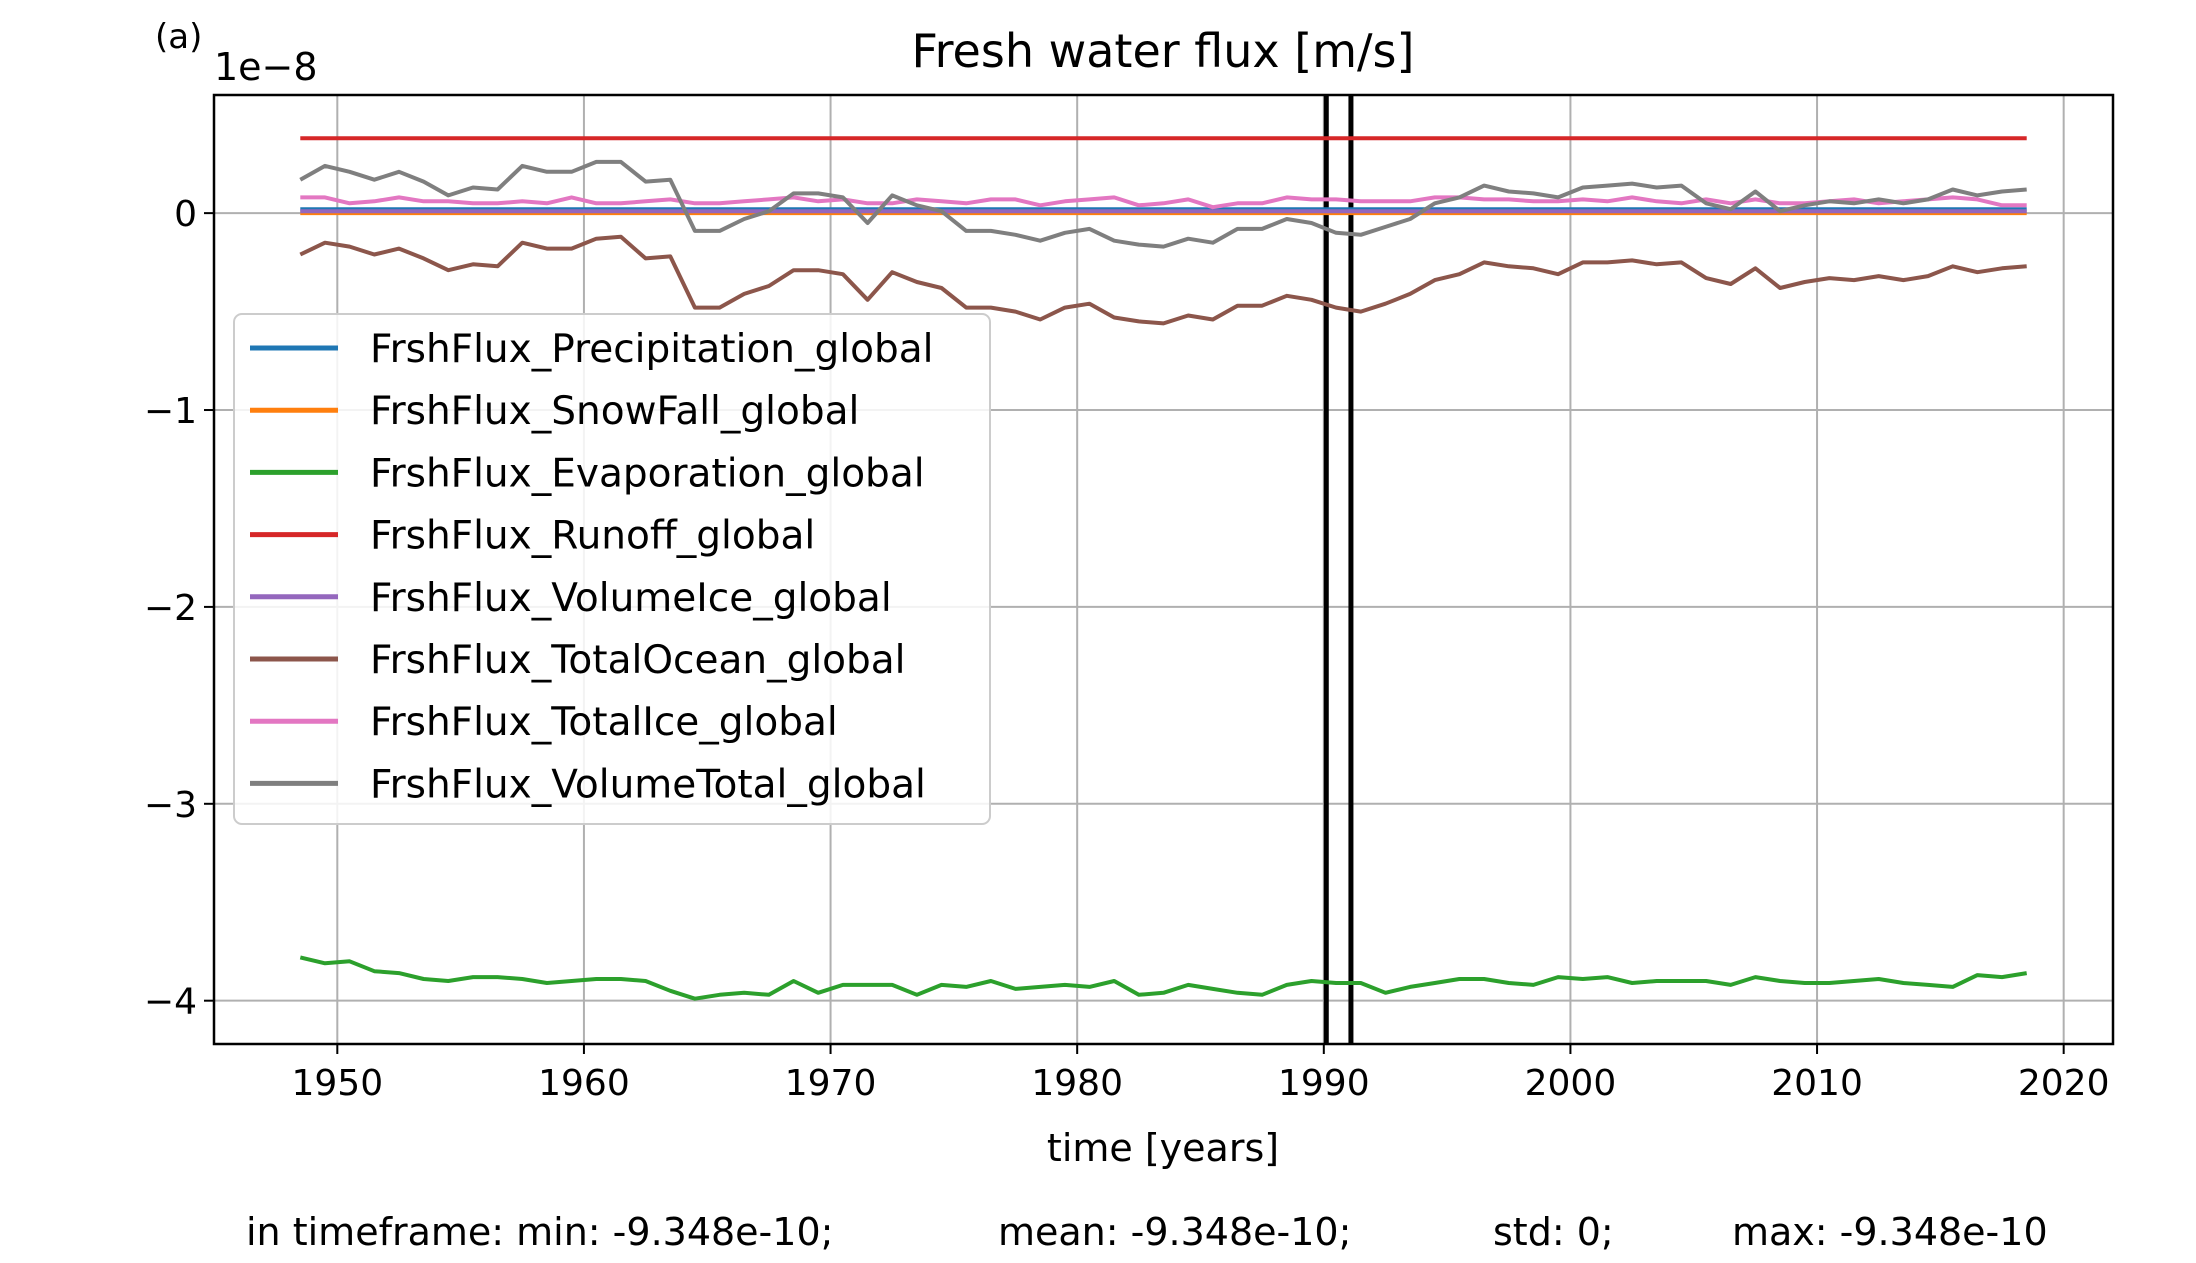 The width and height of the screenshot is (2196, 1263). What do you see at coordinates (1163, 280) in the screenshot?
I see `series-line-frshflux-totalocean-global` at bounding box center [1163, 280].